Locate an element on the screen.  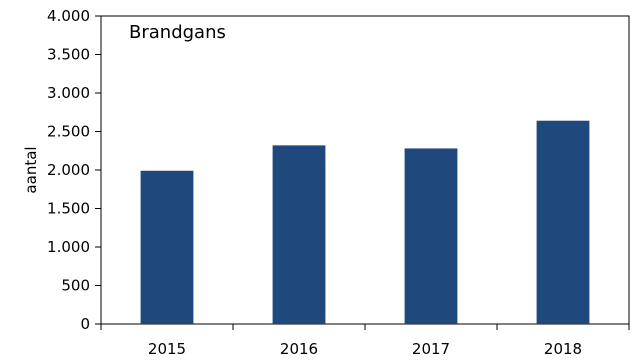
bar-2016 is located at coordinates (299, 234).